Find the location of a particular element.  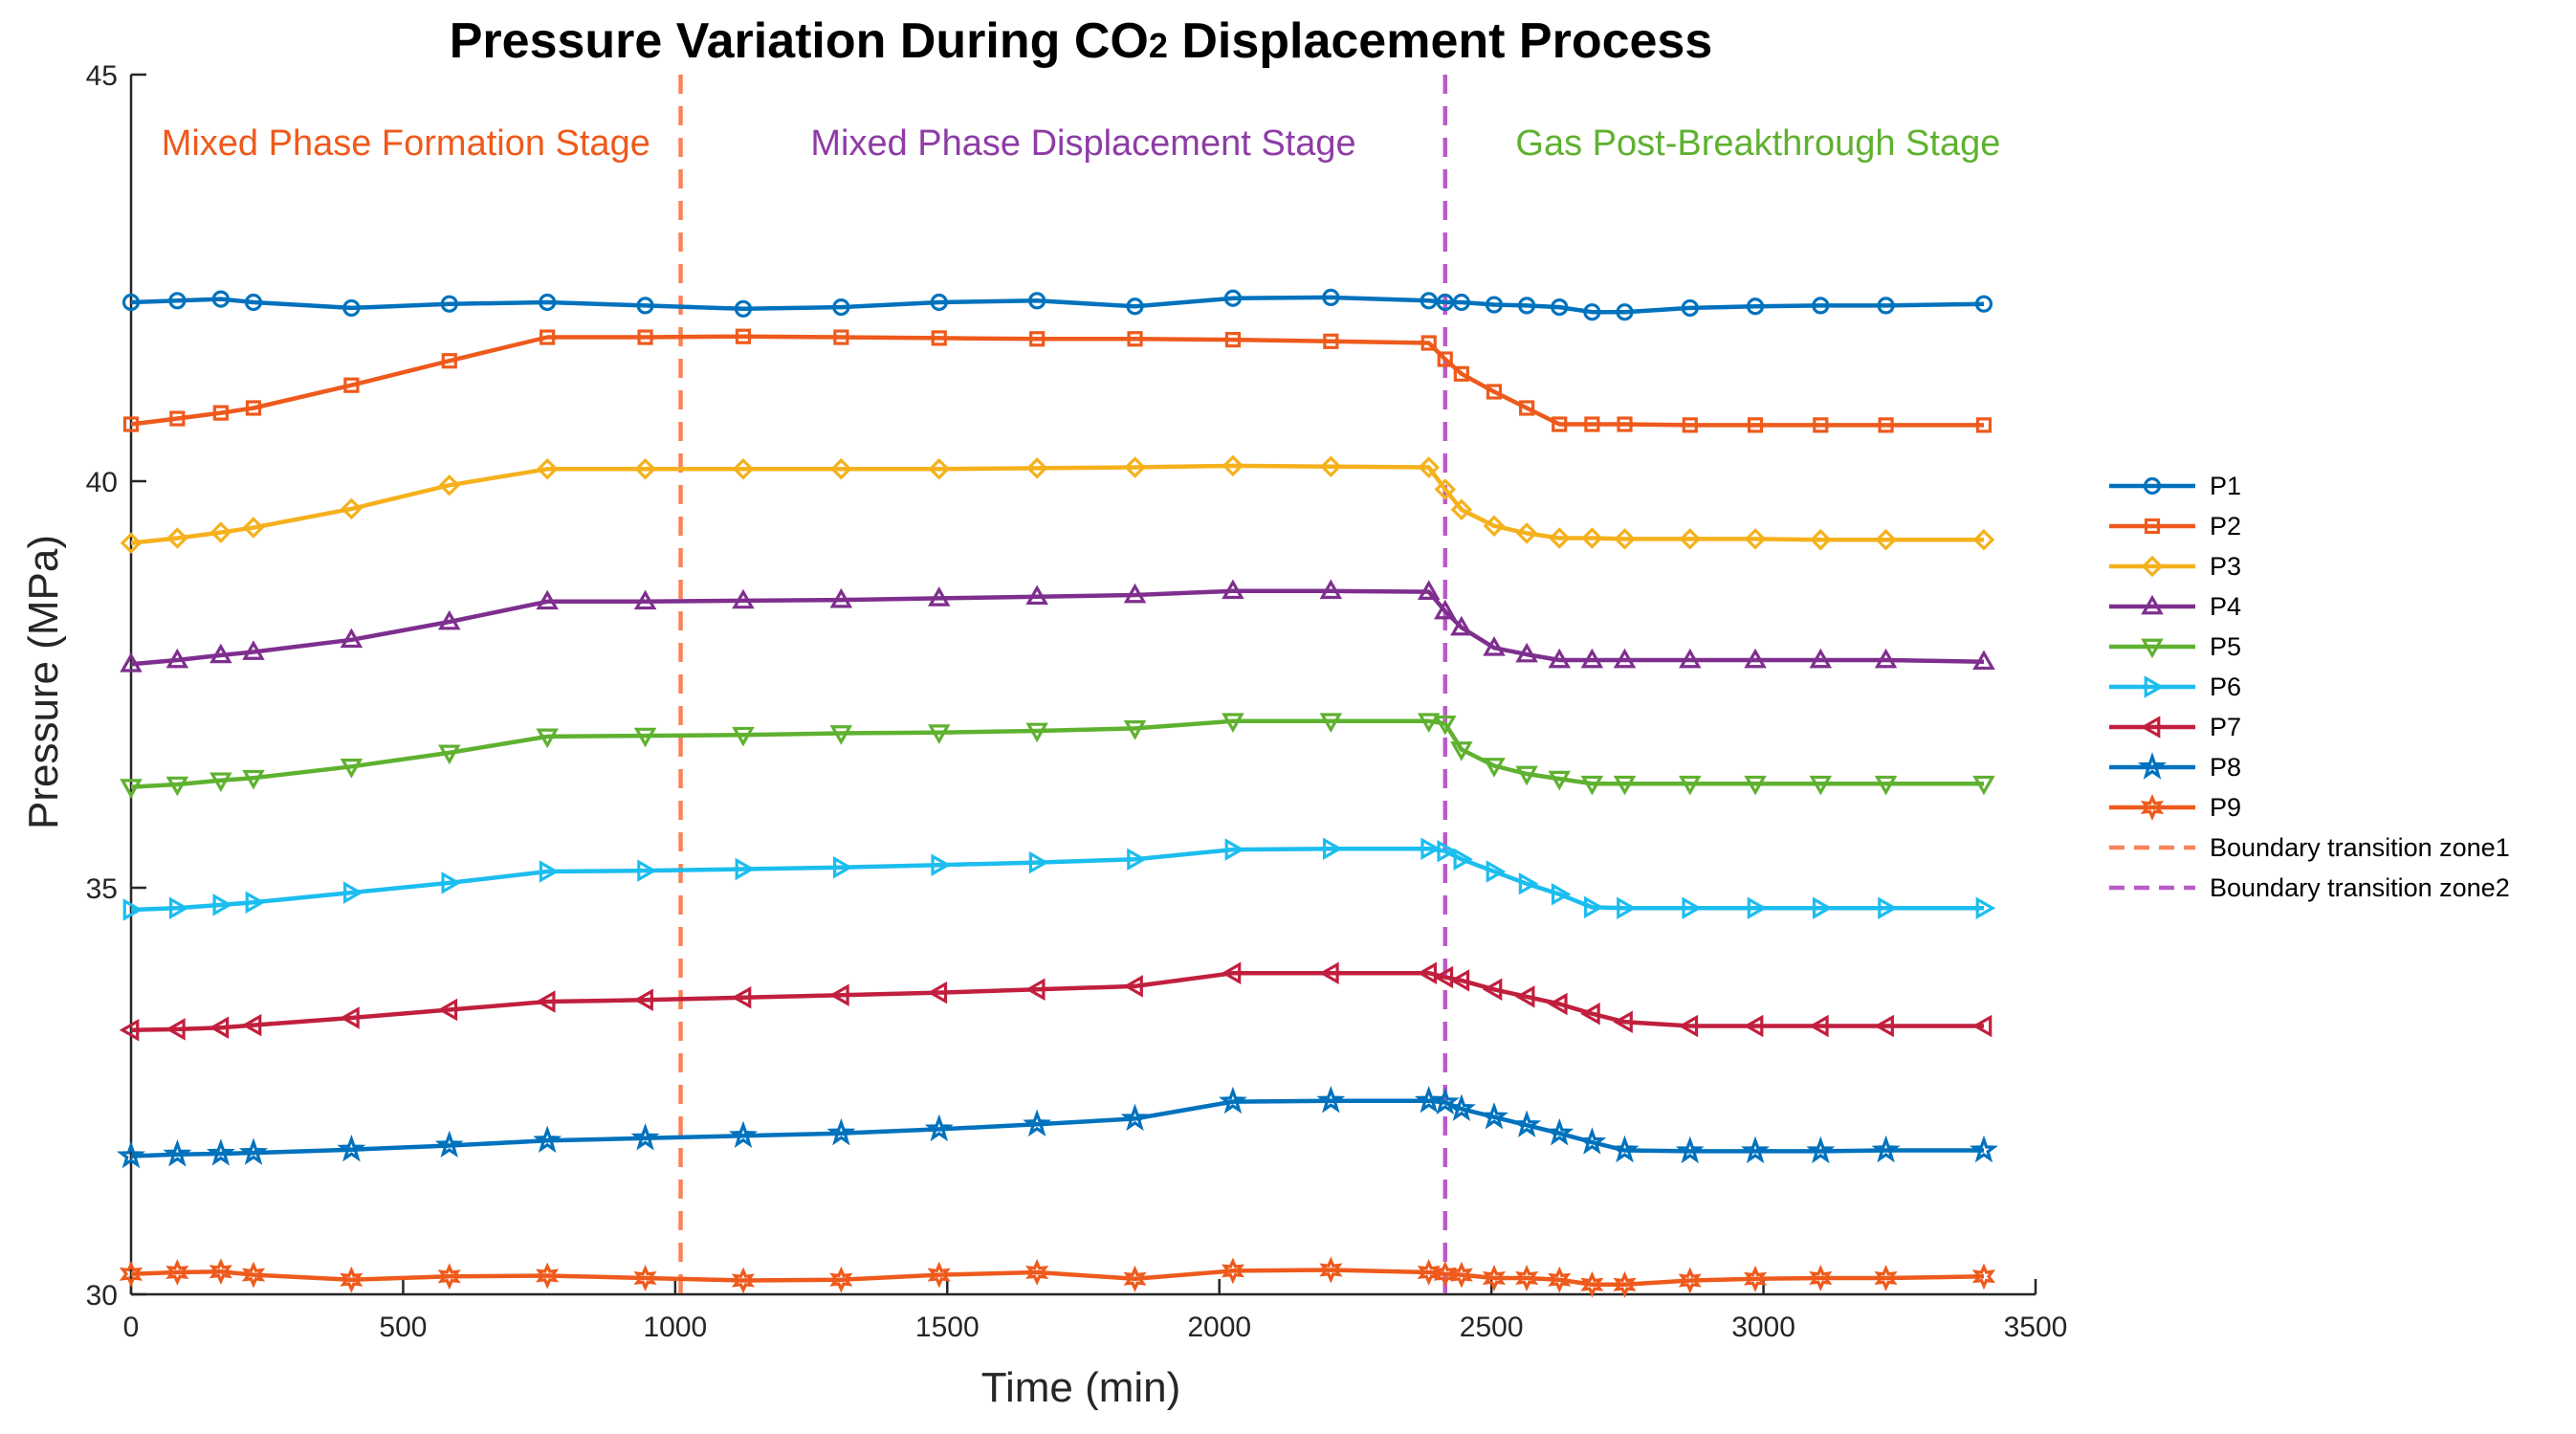

series-p8 is located at coordinates (1057, 1127).